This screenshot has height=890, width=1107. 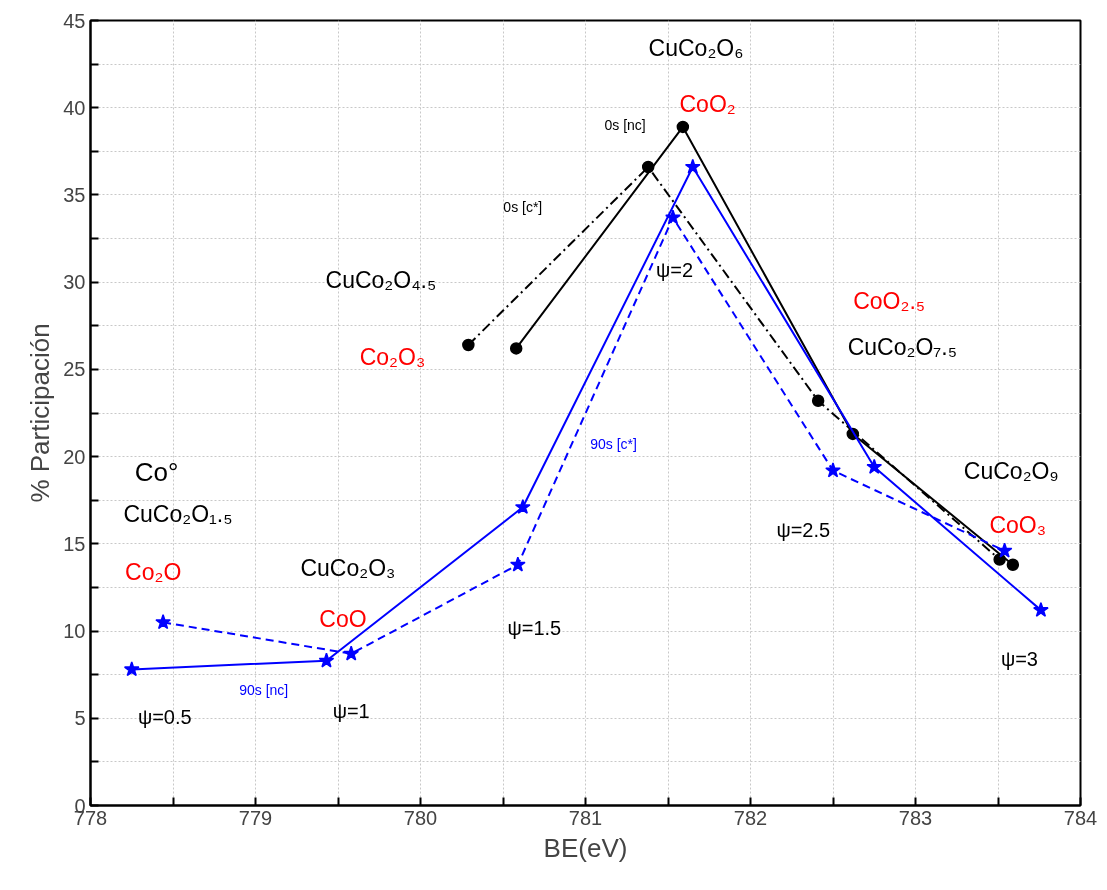 I want to click on annotation: CoO₂, so click(x=707, y=104).